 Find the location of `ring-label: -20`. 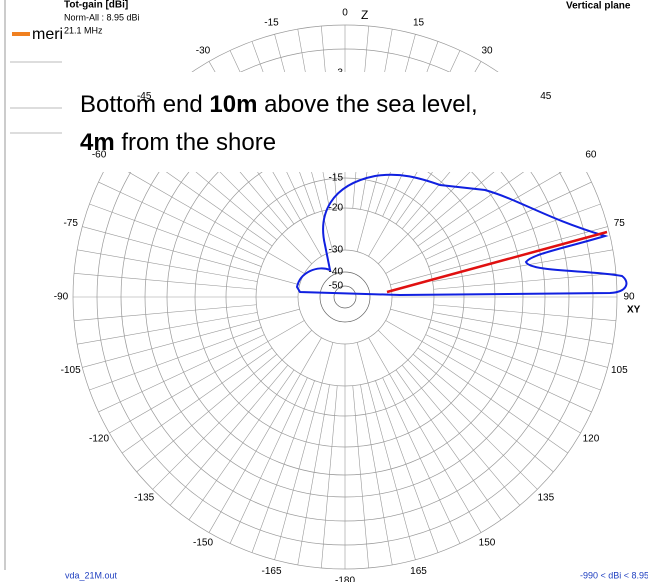

ring-label: -20 is located at coordinates (336, 208).